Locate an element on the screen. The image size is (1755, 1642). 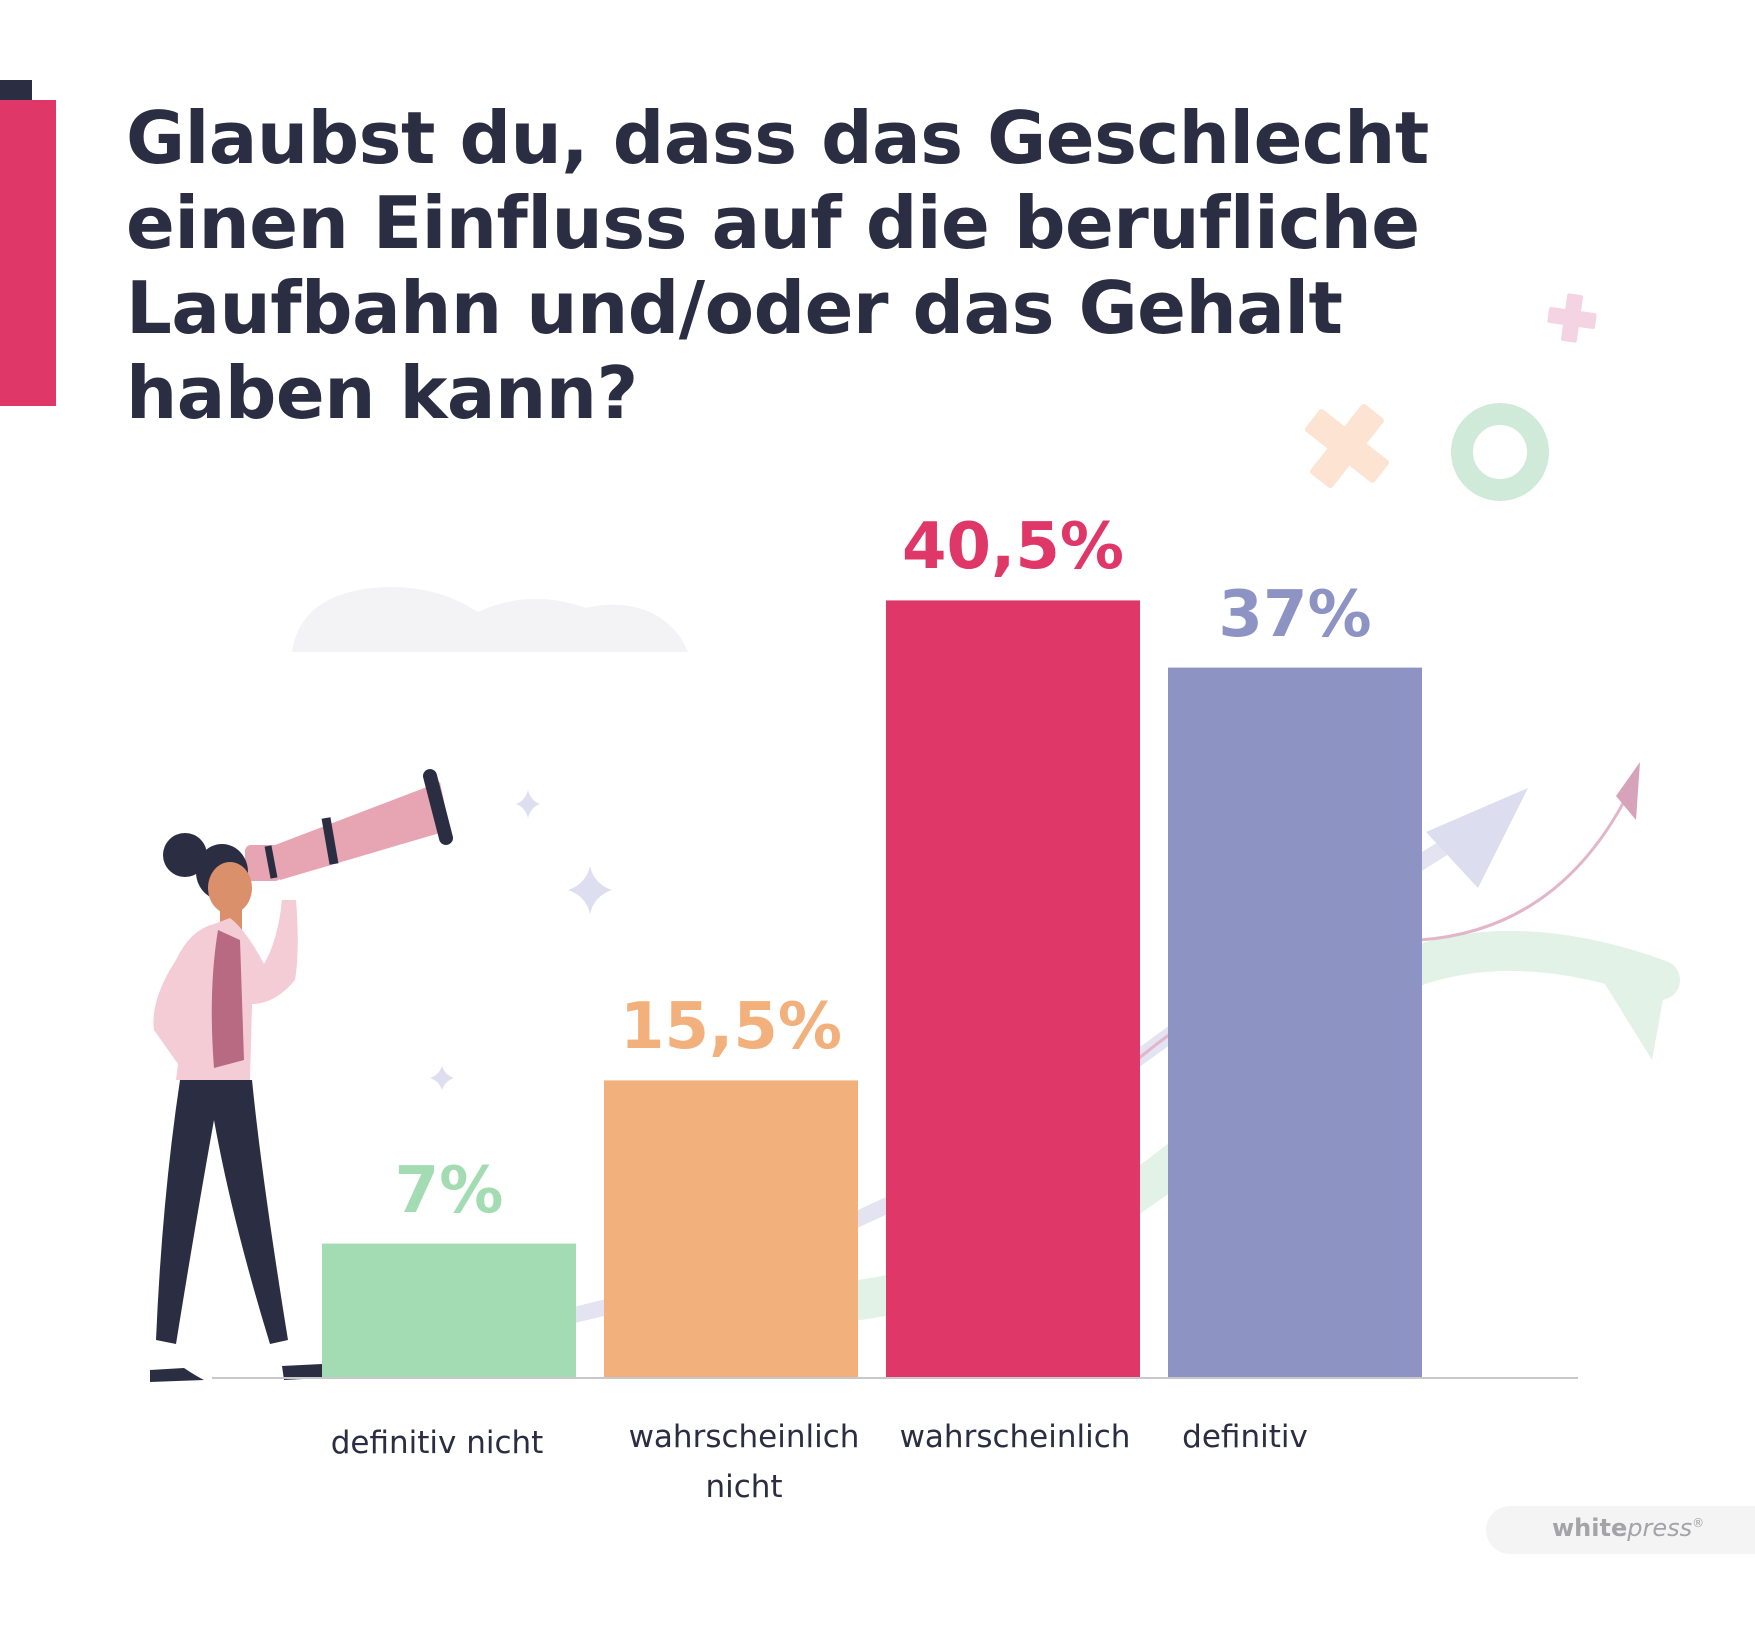
bar-definitiv is located at coordinates (1295, 1022).